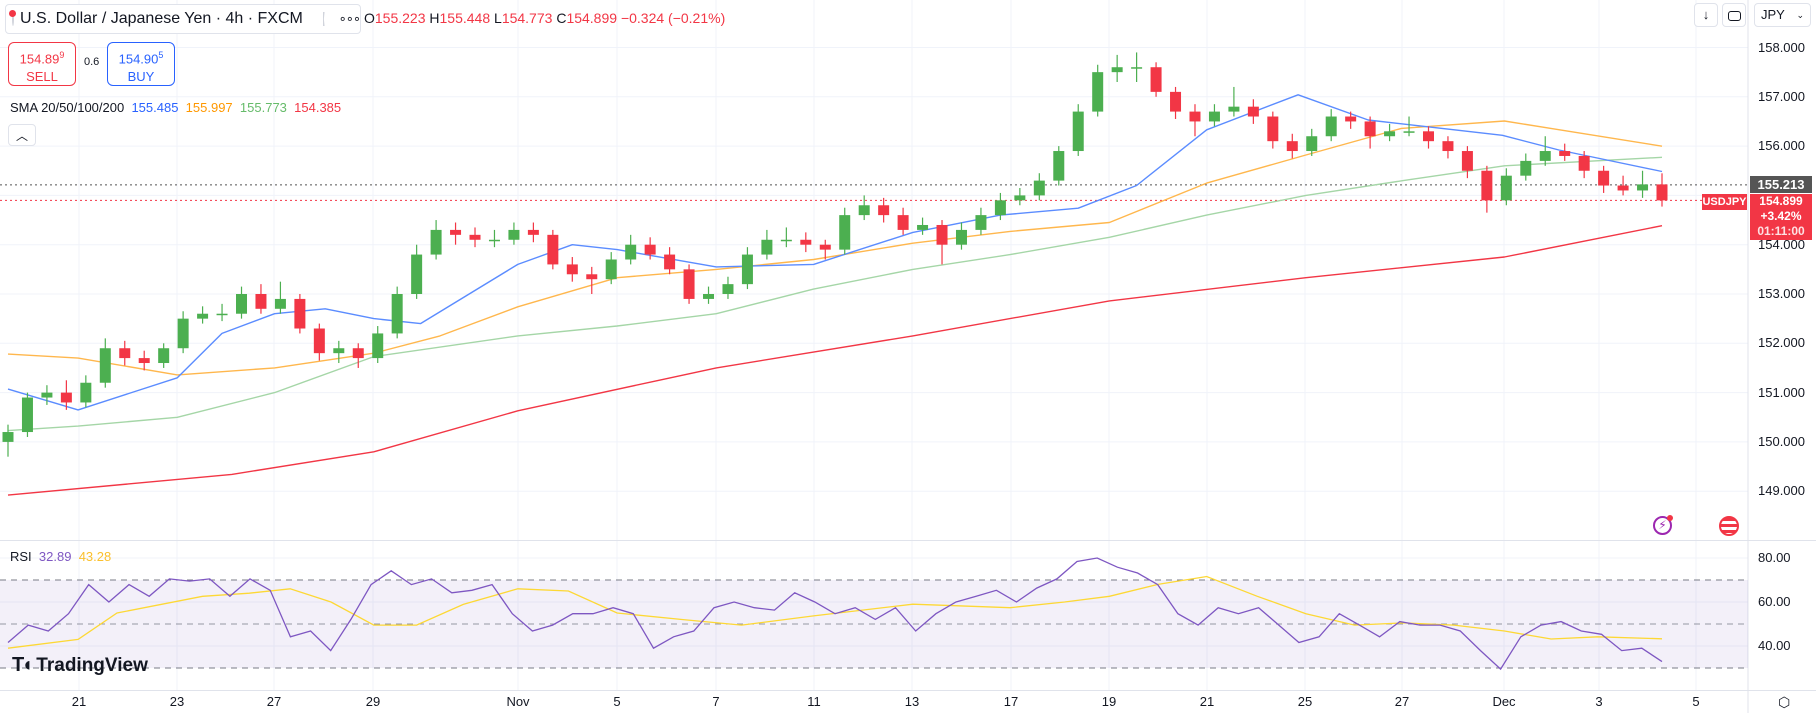 This screenshot has height=713, width=1816. I want to click on high-value: 155.448, so click(465, 18).